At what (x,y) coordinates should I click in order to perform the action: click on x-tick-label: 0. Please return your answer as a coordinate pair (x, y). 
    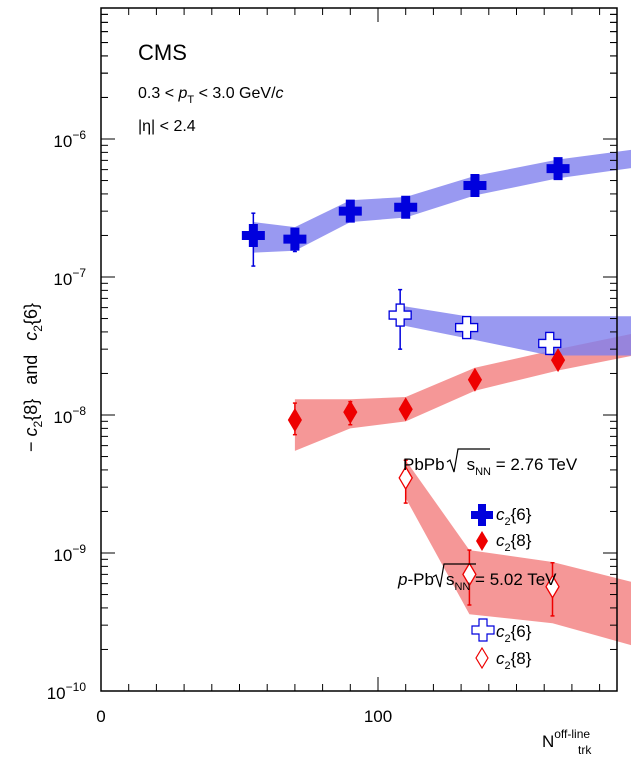
    Looking at the image, I should click on (100, 716).